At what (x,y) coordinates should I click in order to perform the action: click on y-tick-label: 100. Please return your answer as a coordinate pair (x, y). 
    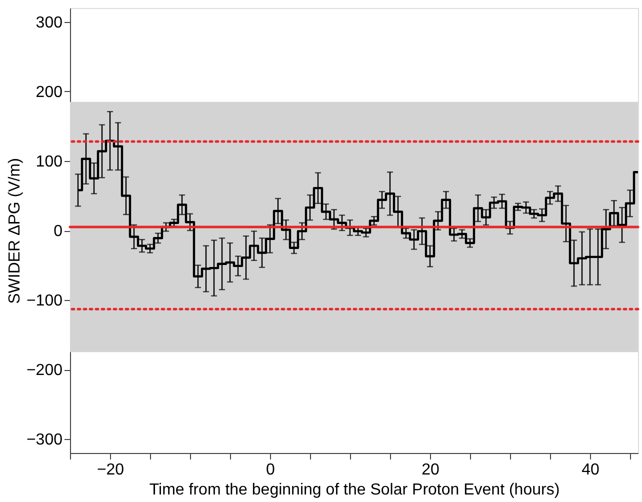
    Looking at the image, I should click on (49, 161).